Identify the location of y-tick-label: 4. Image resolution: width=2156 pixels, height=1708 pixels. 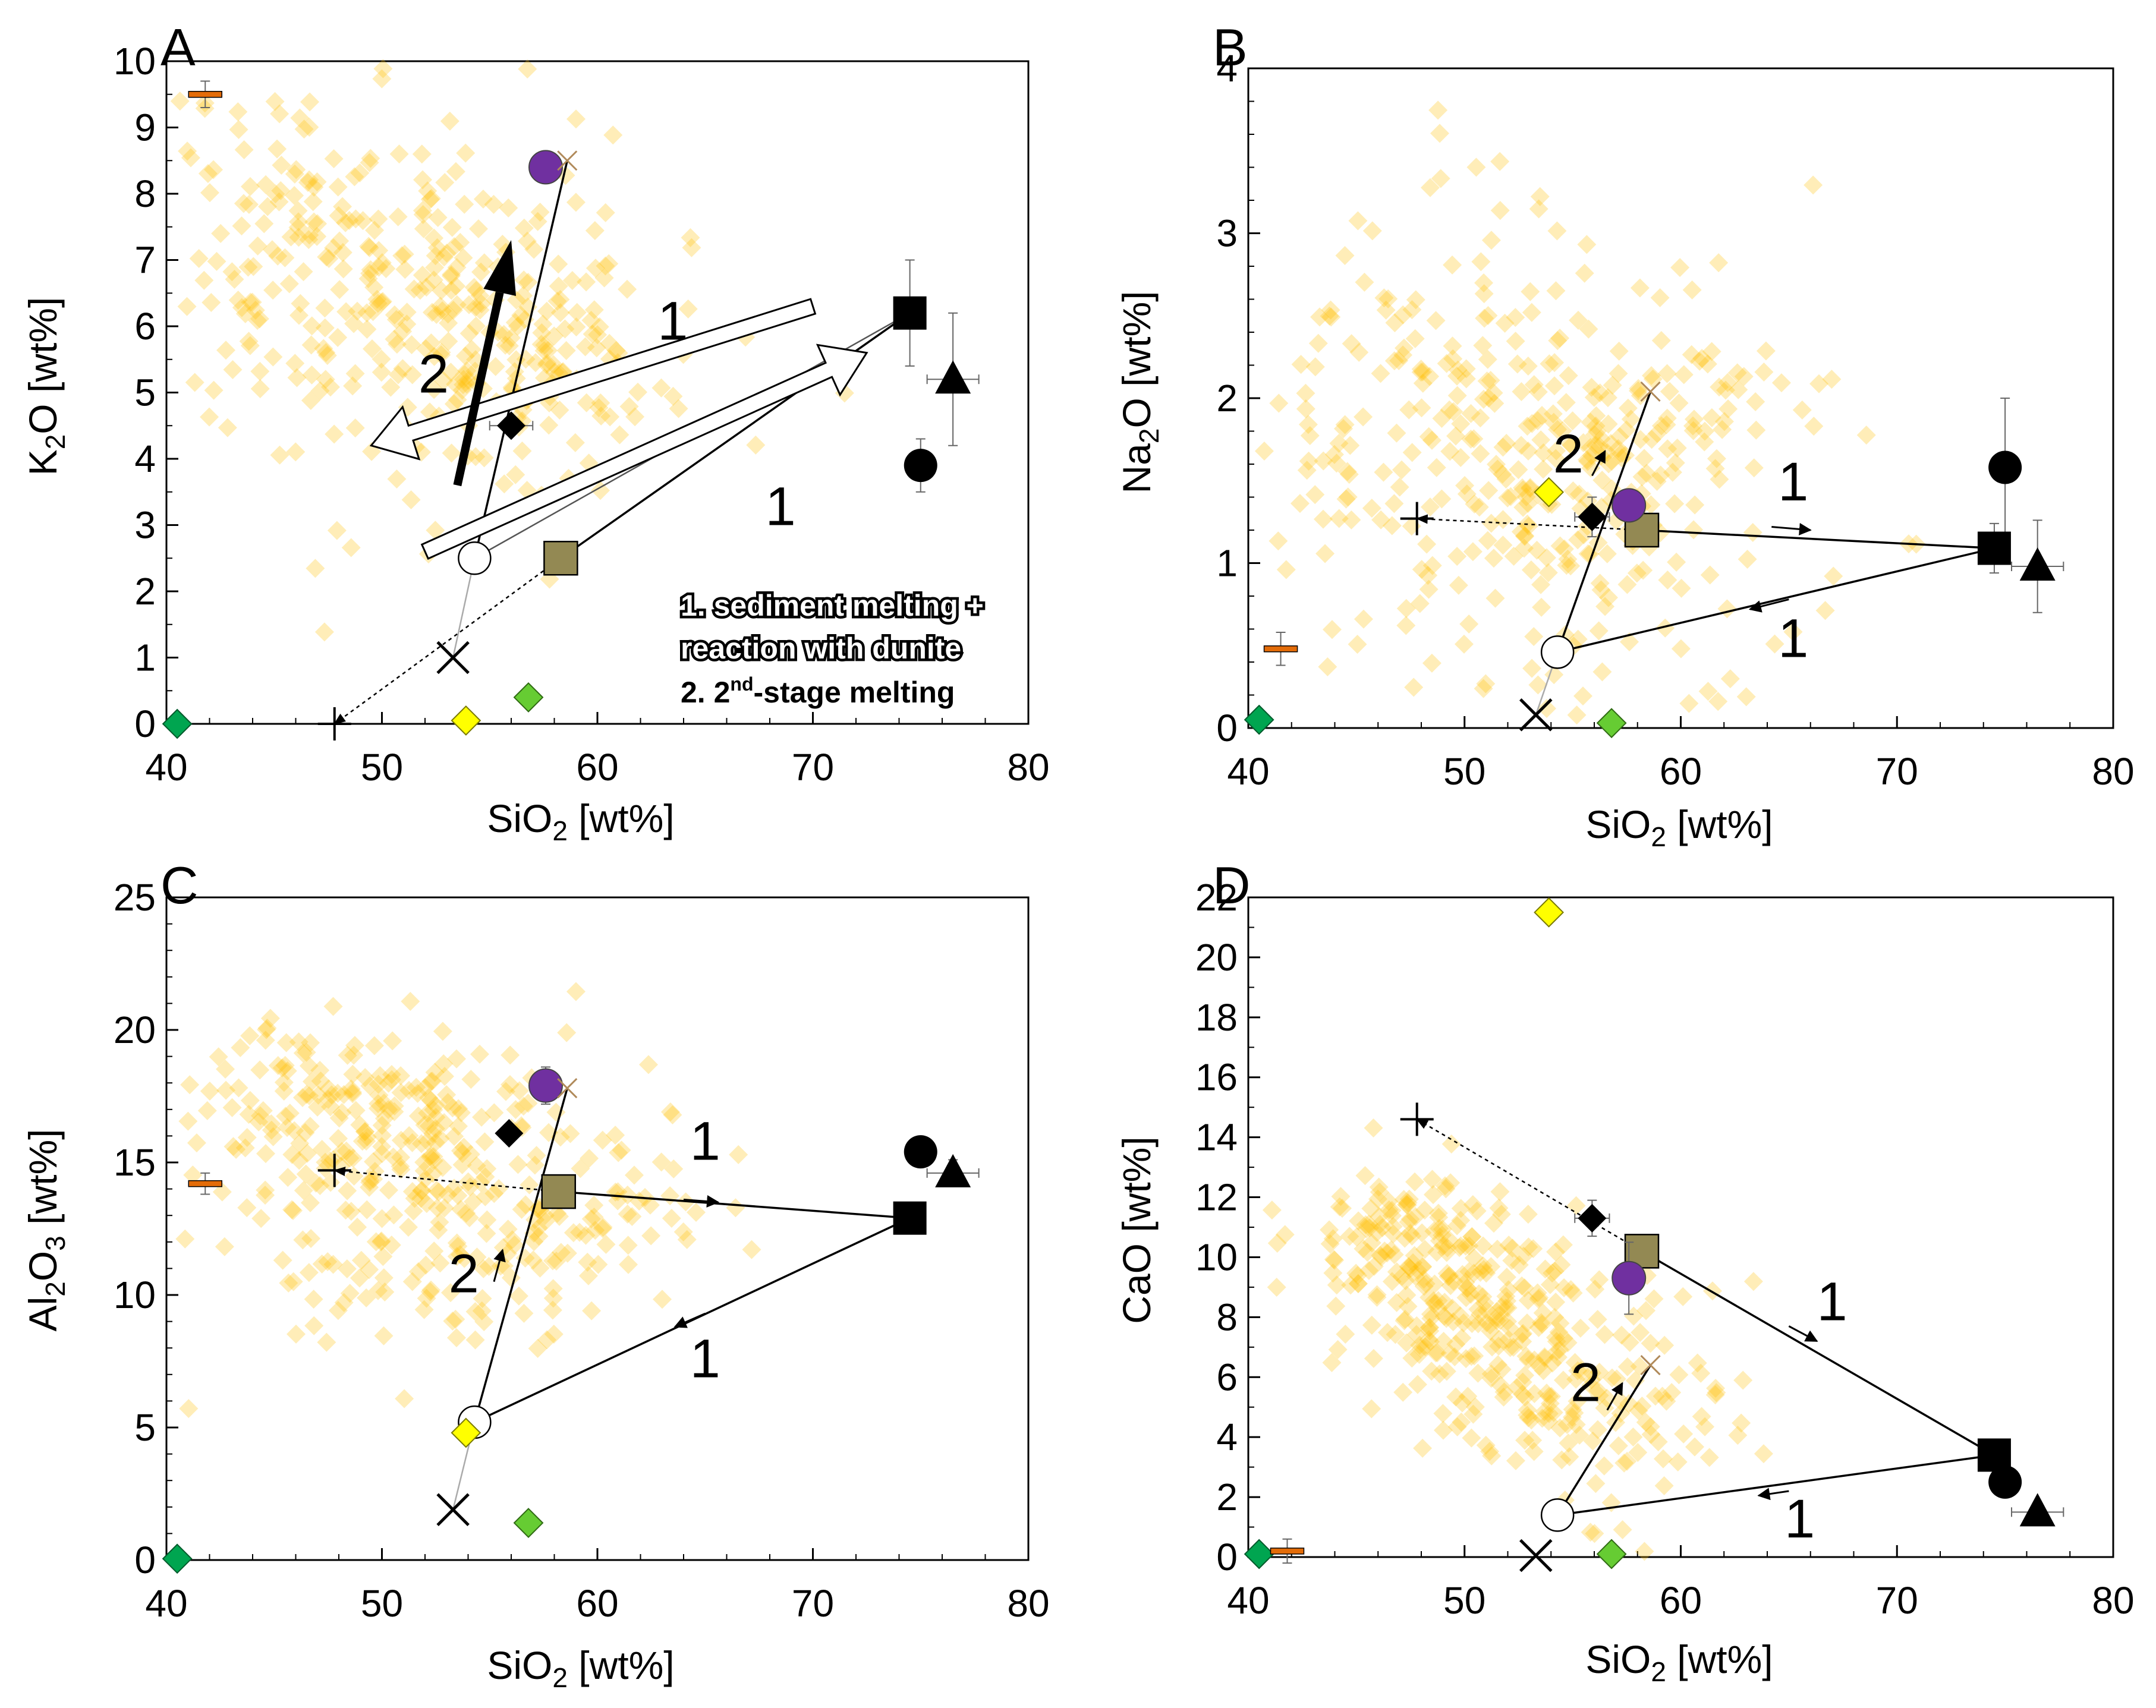
(145, 458).